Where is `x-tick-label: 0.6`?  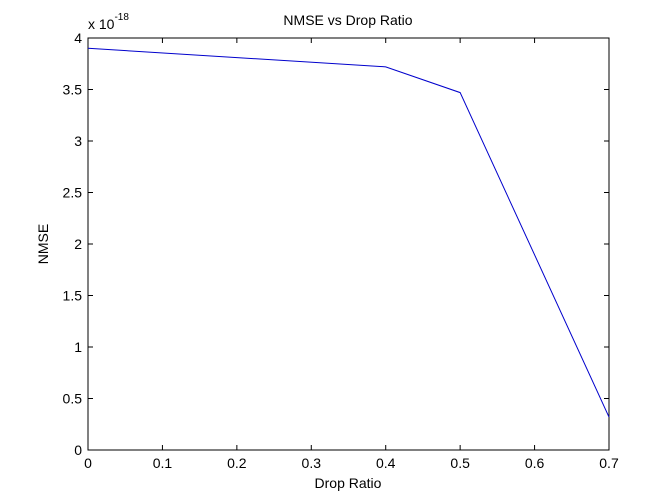 x-tick-label: 0.6 is located at coordinates (535, 463).